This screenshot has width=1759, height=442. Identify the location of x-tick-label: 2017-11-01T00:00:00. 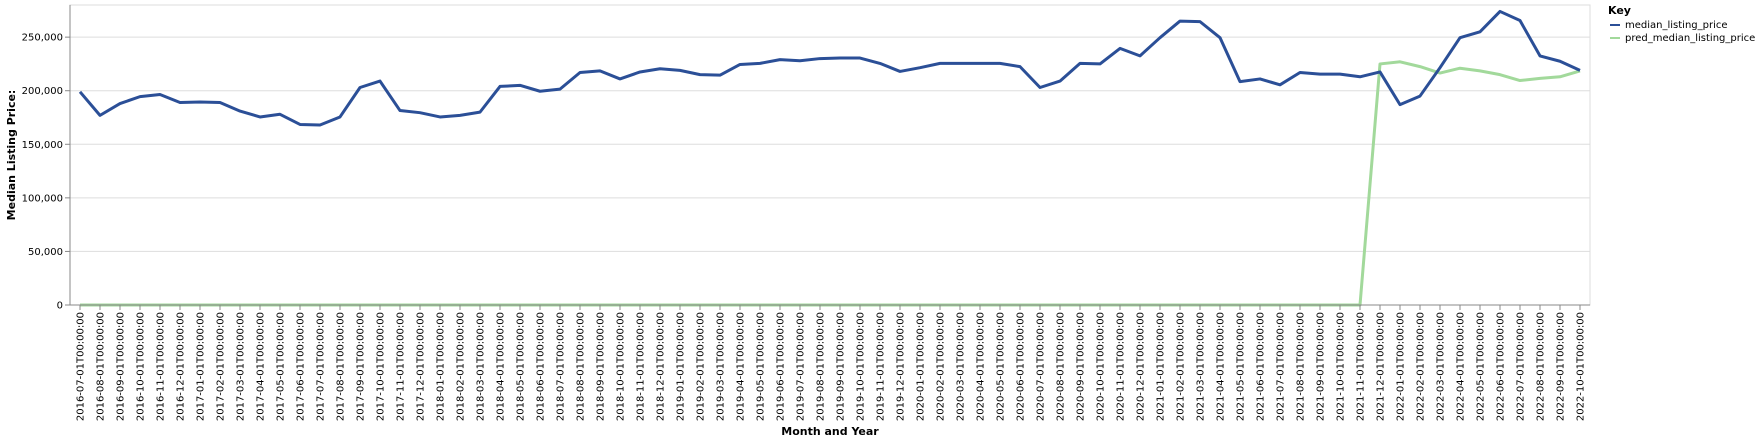
(401, 366).